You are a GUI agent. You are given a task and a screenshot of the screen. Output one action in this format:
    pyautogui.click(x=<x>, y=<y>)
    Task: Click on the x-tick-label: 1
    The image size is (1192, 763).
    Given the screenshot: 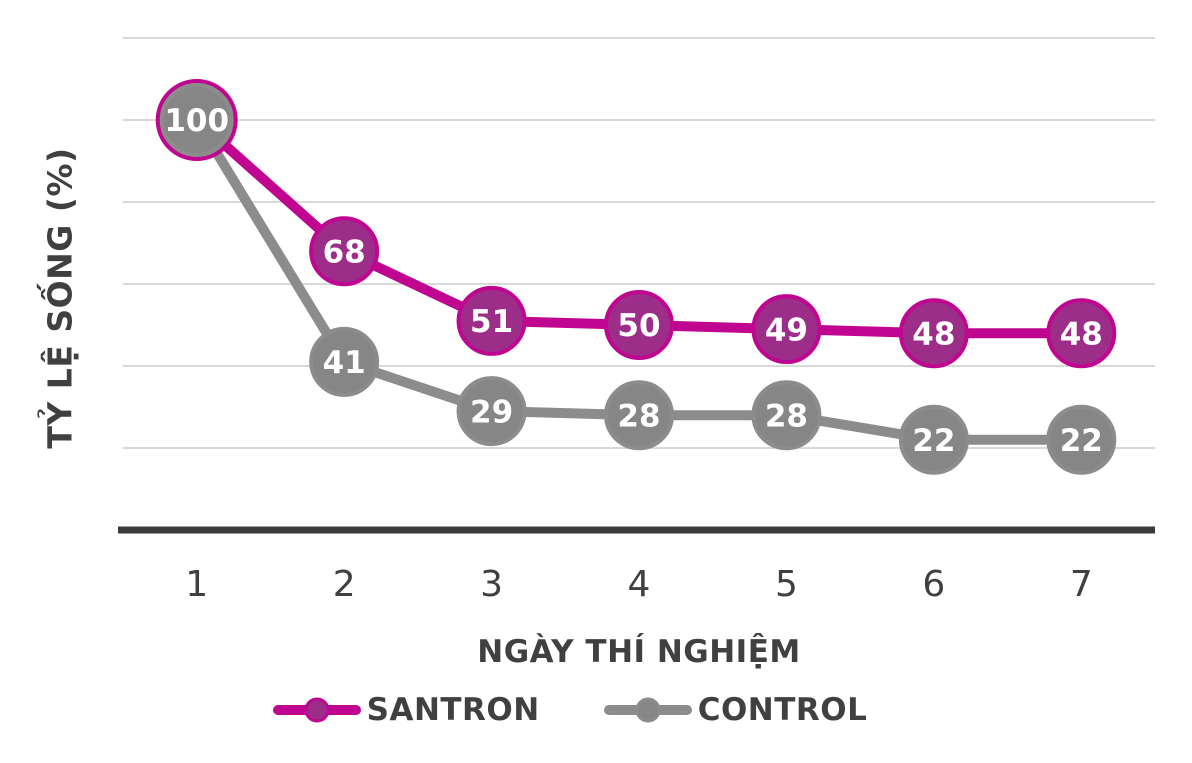 What is the action you would take?
    pyautogui.click(x=196, y=584)
    